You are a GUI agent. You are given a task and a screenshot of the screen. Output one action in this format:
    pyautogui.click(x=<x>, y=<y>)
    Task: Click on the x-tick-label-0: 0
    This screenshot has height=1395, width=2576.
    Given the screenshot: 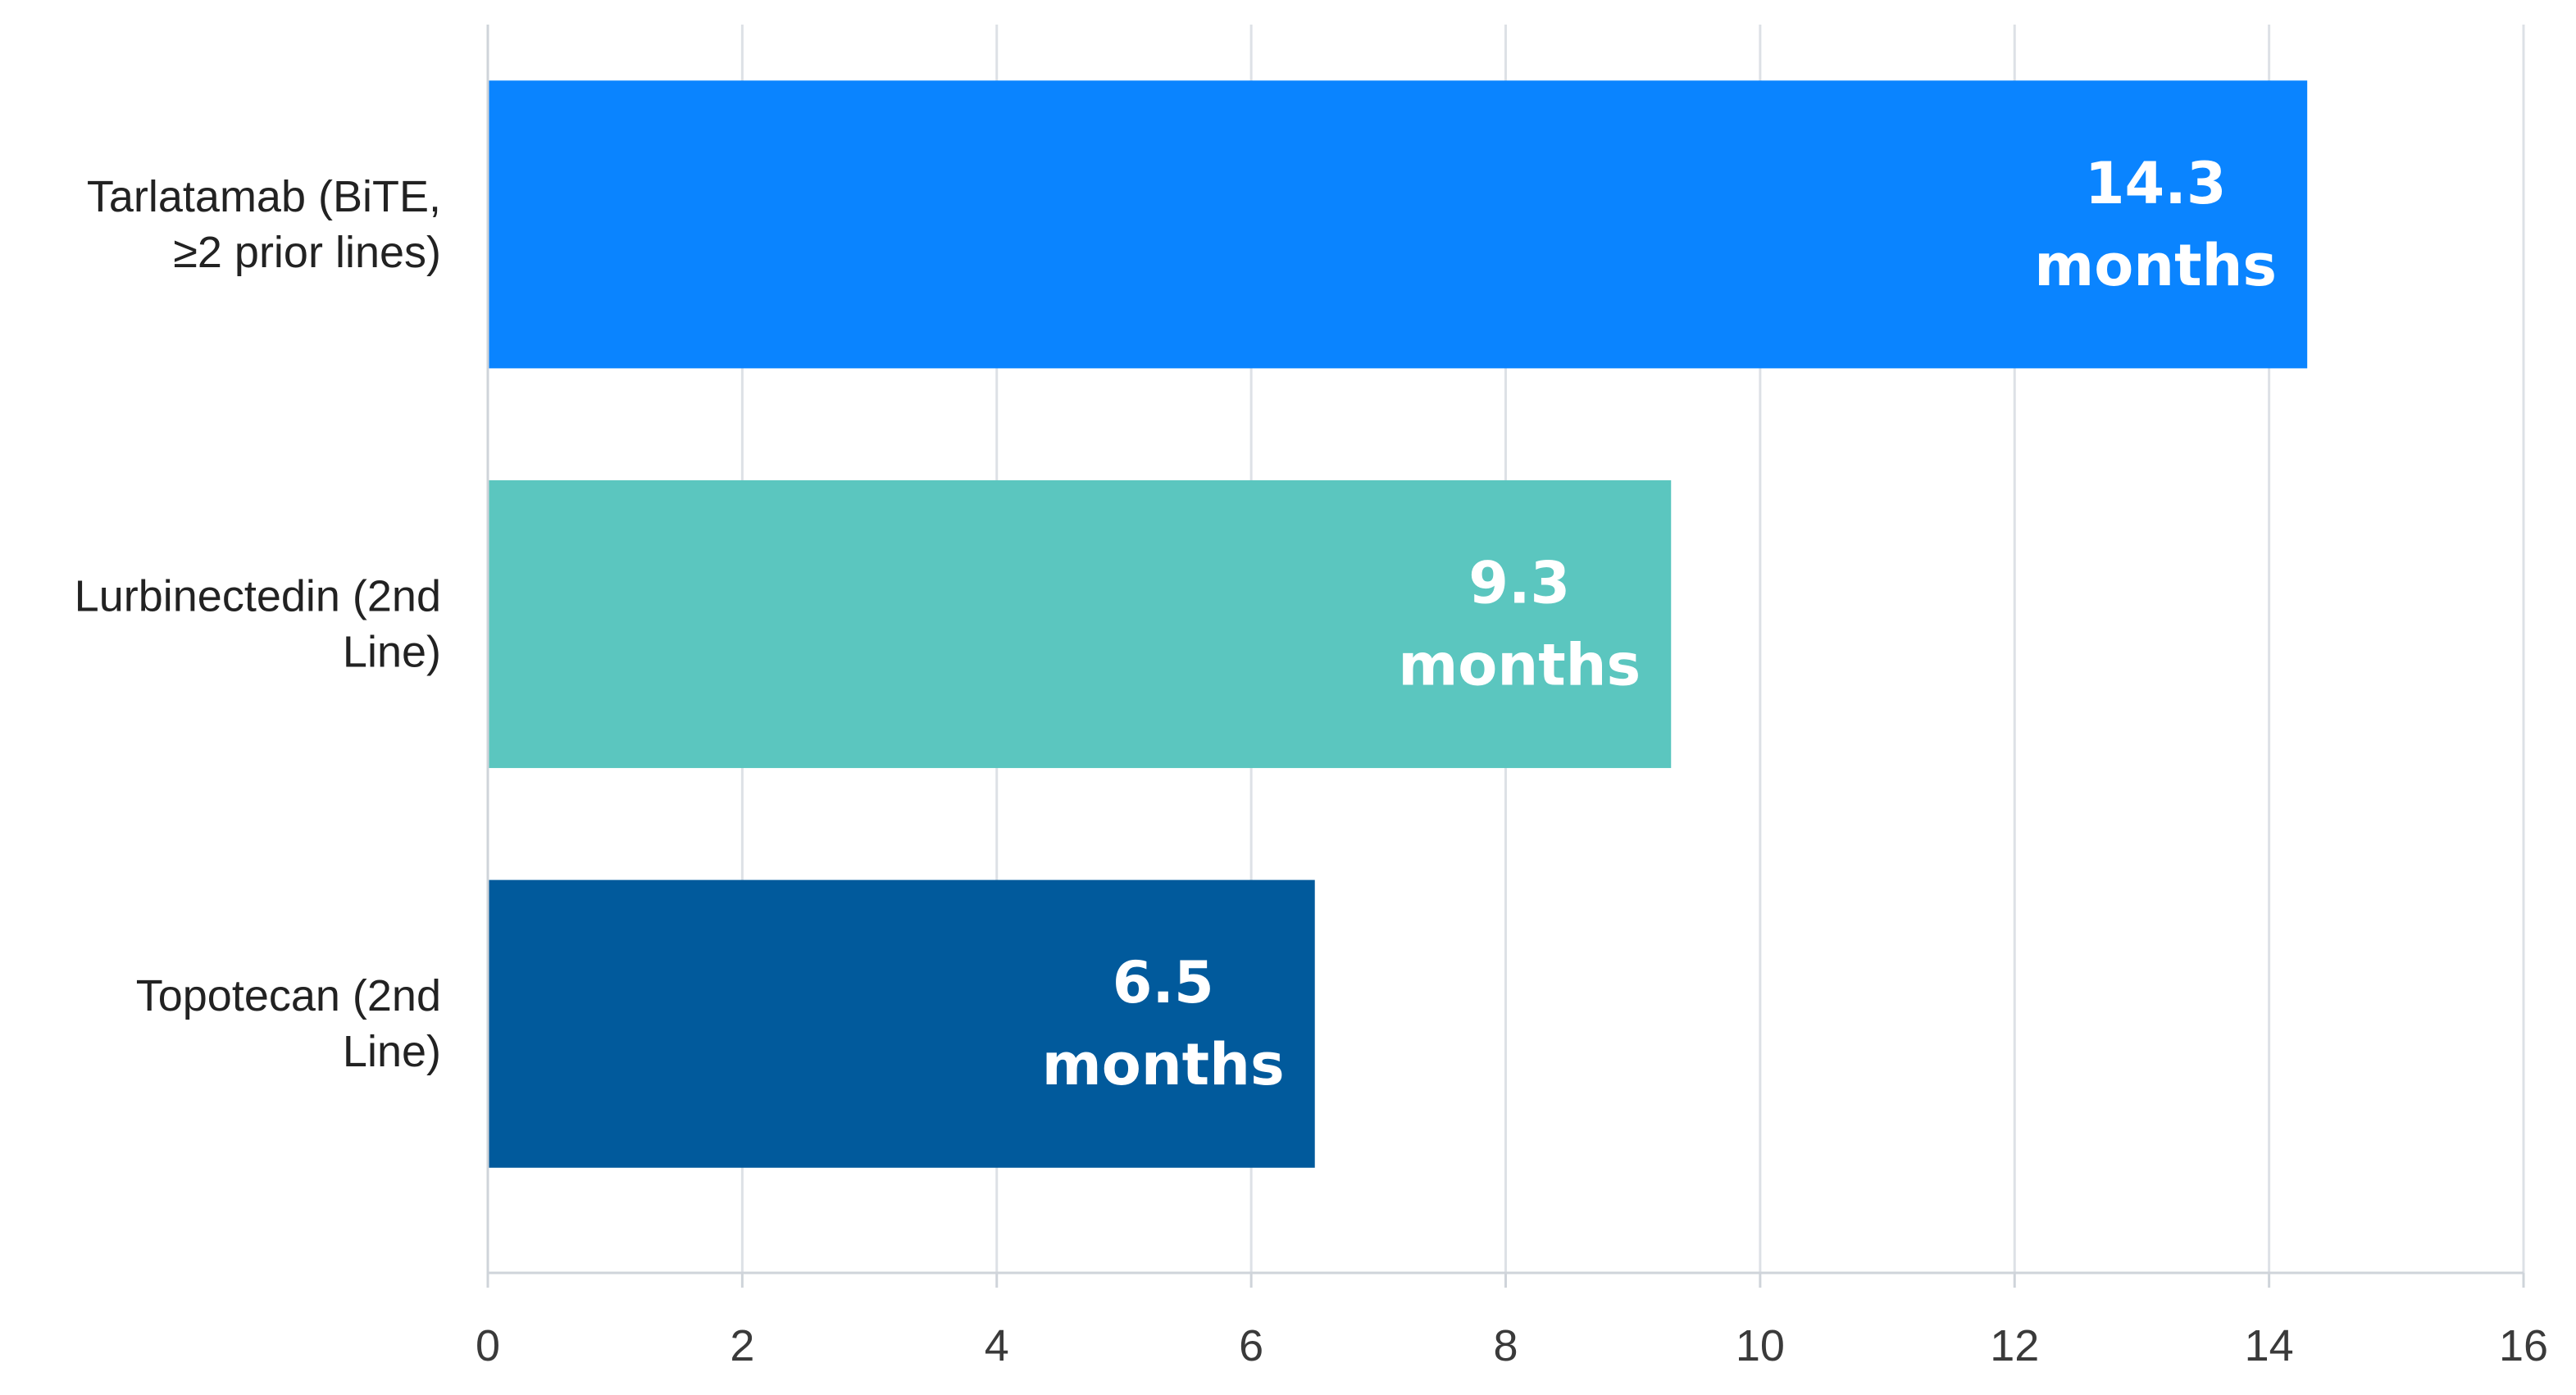 What is the action you would take?
    pyautogui.click(x=488, y=1345)
    